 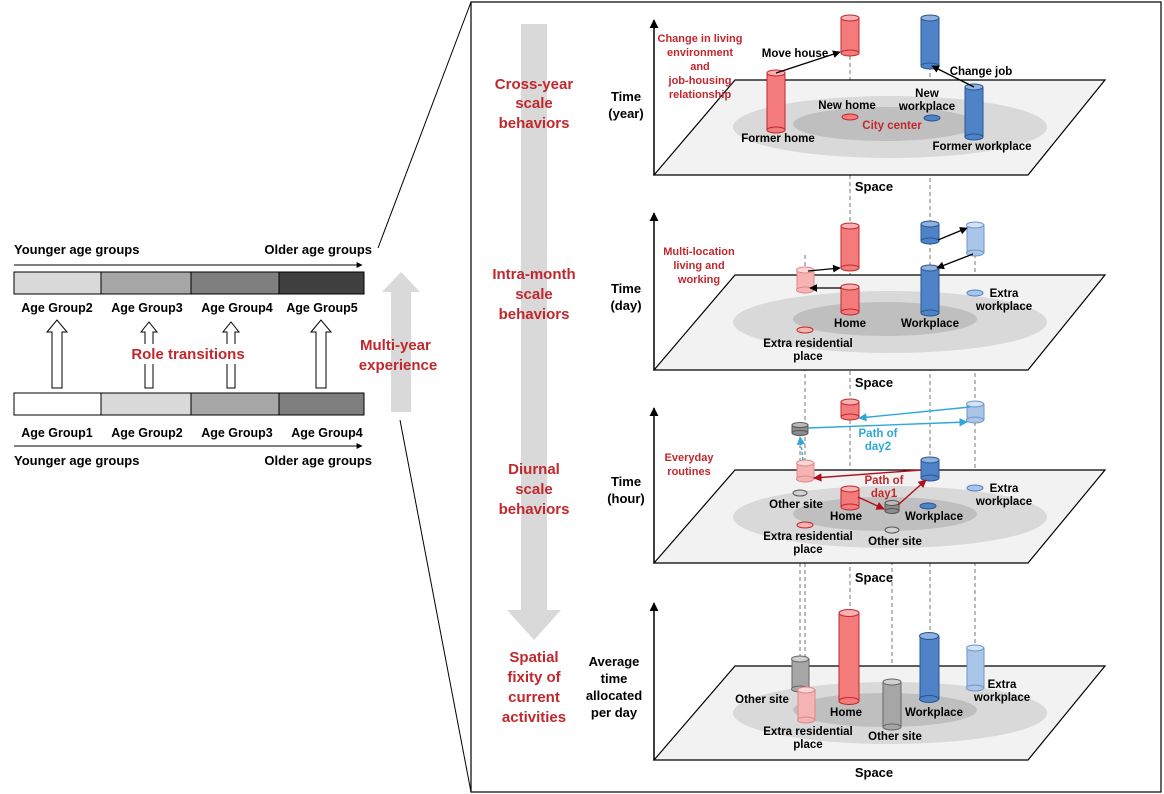 What do you see at coordinates (626, 481) in the screenshot?
I see `p3-time-label-1: Time` at bounding box center [626, 481].